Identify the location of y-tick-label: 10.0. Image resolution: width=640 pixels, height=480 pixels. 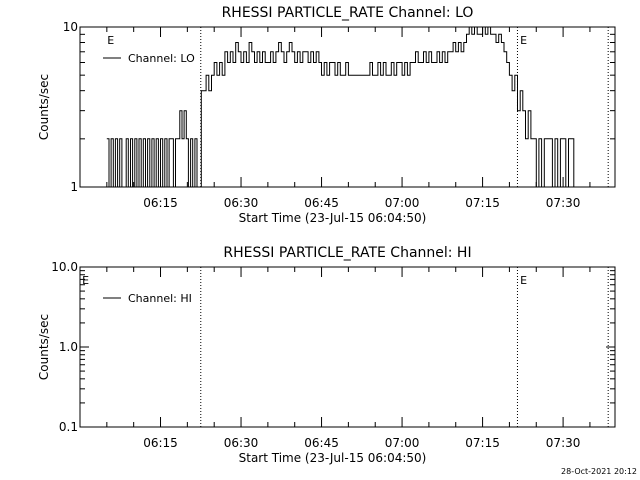
(64, 267).